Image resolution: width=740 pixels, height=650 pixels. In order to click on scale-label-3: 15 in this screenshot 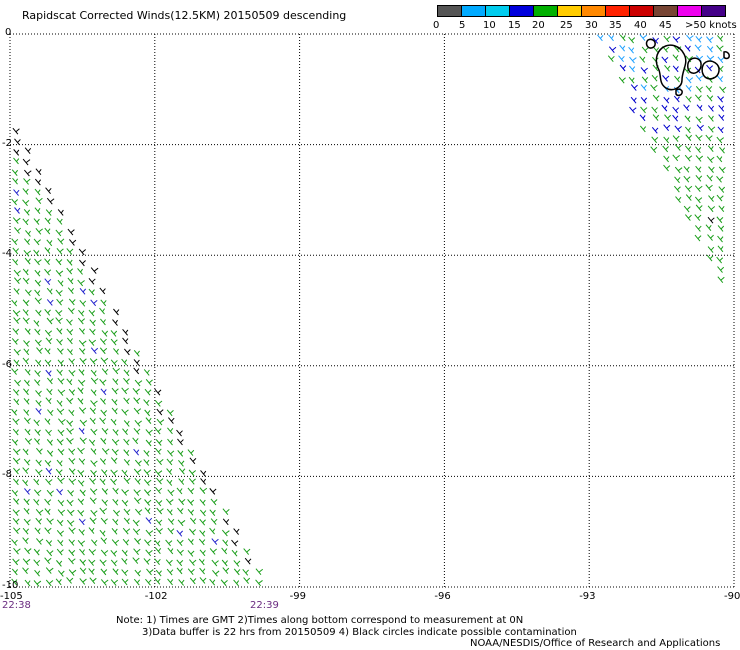, I will do `click(514, 25)`.